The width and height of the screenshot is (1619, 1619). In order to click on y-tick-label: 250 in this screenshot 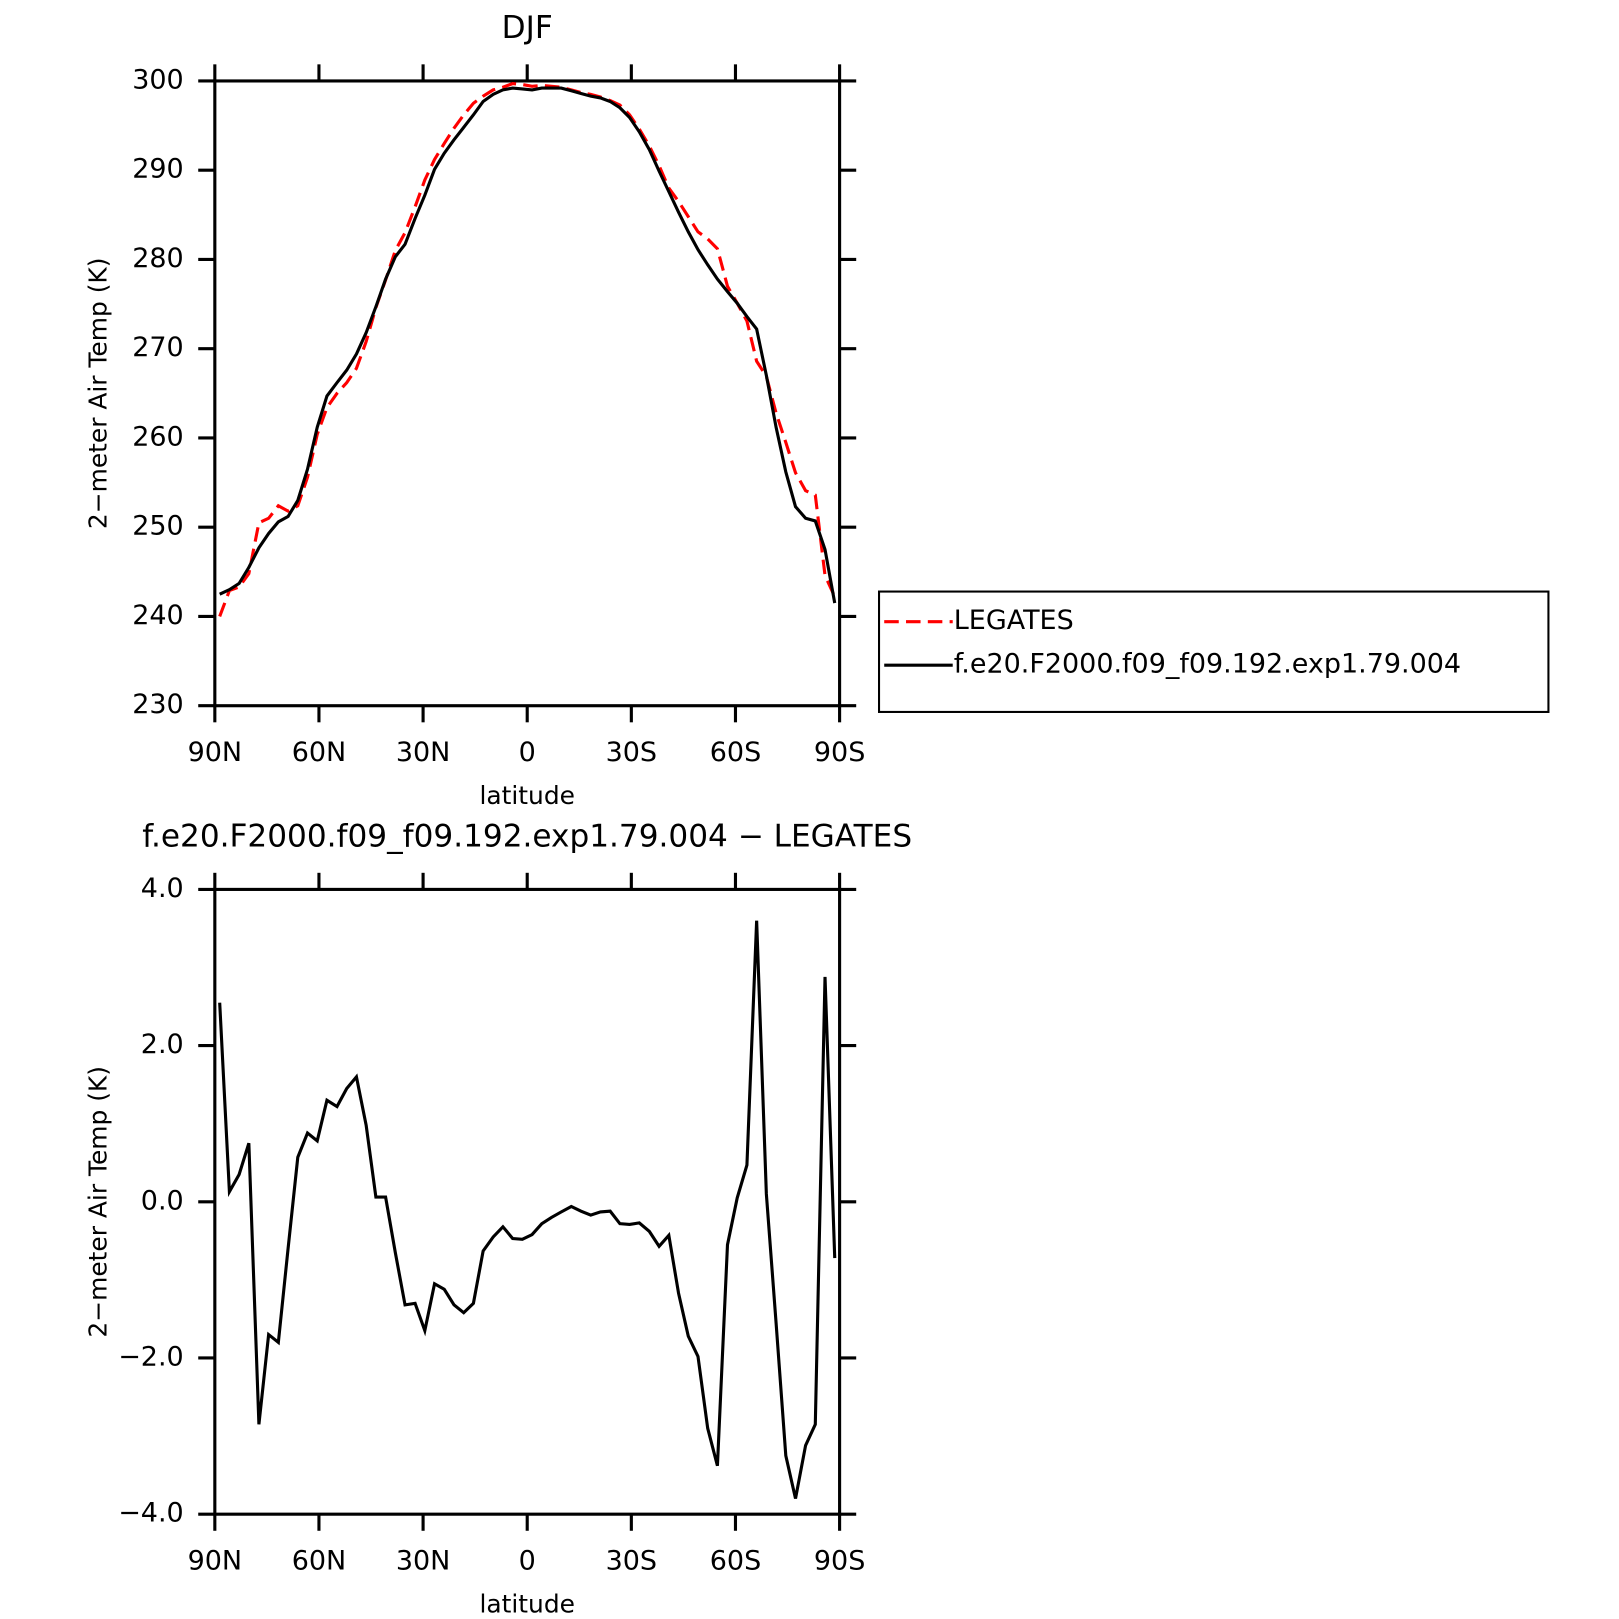, I will do `click(157, 526)`.